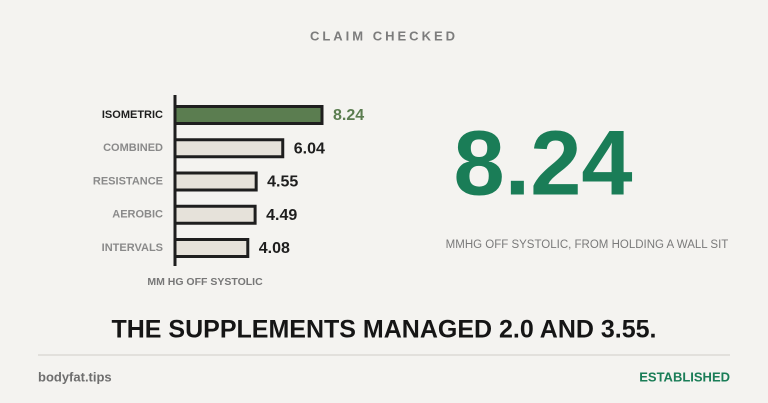 The height and width of the screenshot is (403, 768). Describe the element at coordinates (348, 115) in the screenshot. I see `value-label: 8.24` at that location.